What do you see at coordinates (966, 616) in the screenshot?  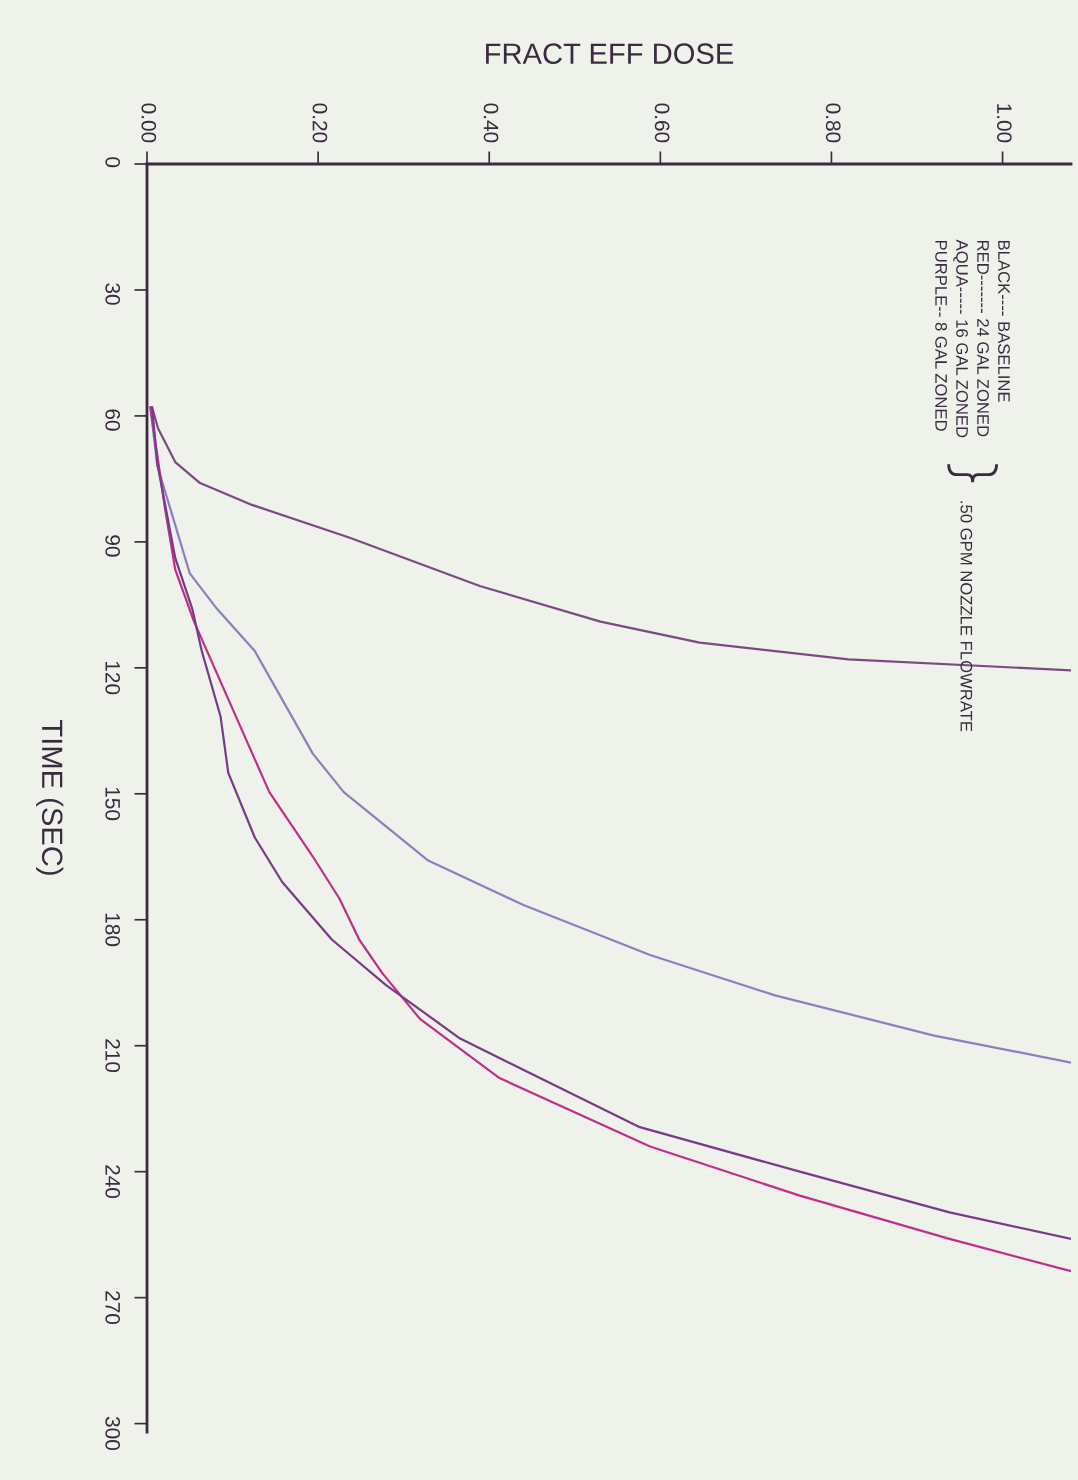 I see `annotation: .50 GPM NOZZLE FLOWRATE` at bounding box center [966, 616].